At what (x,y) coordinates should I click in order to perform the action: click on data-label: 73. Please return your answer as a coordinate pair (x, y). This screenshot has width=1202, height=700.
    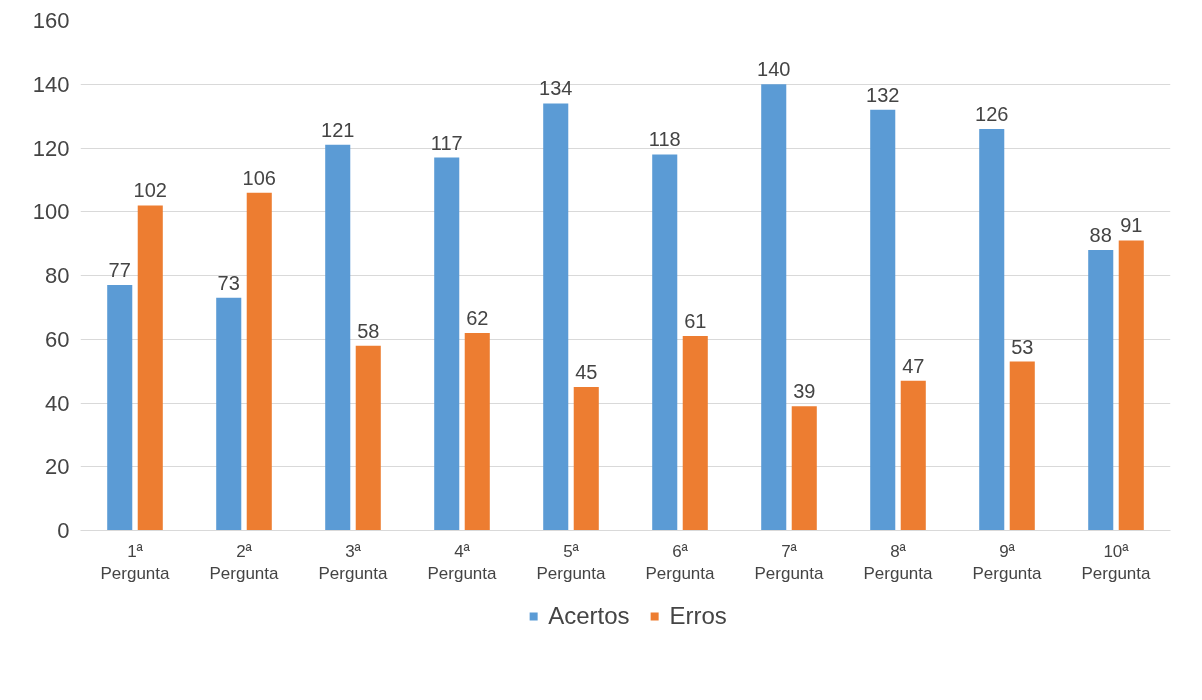
    Looking at the image, I should click on (228, 282).